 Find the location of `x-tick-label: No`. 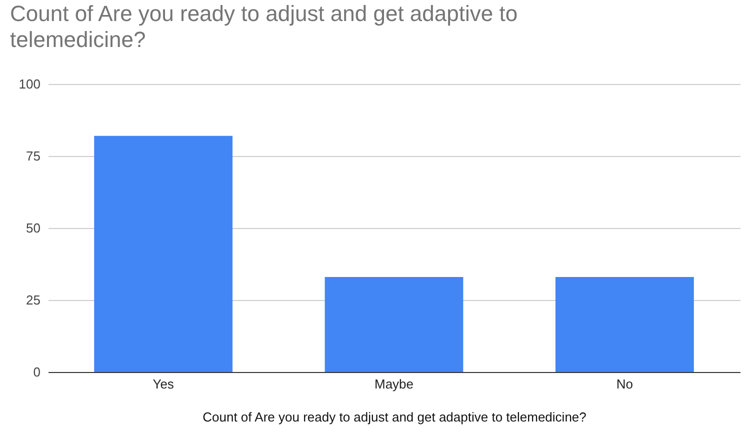

x-tick-label: No is located at coordinates (624, 384).